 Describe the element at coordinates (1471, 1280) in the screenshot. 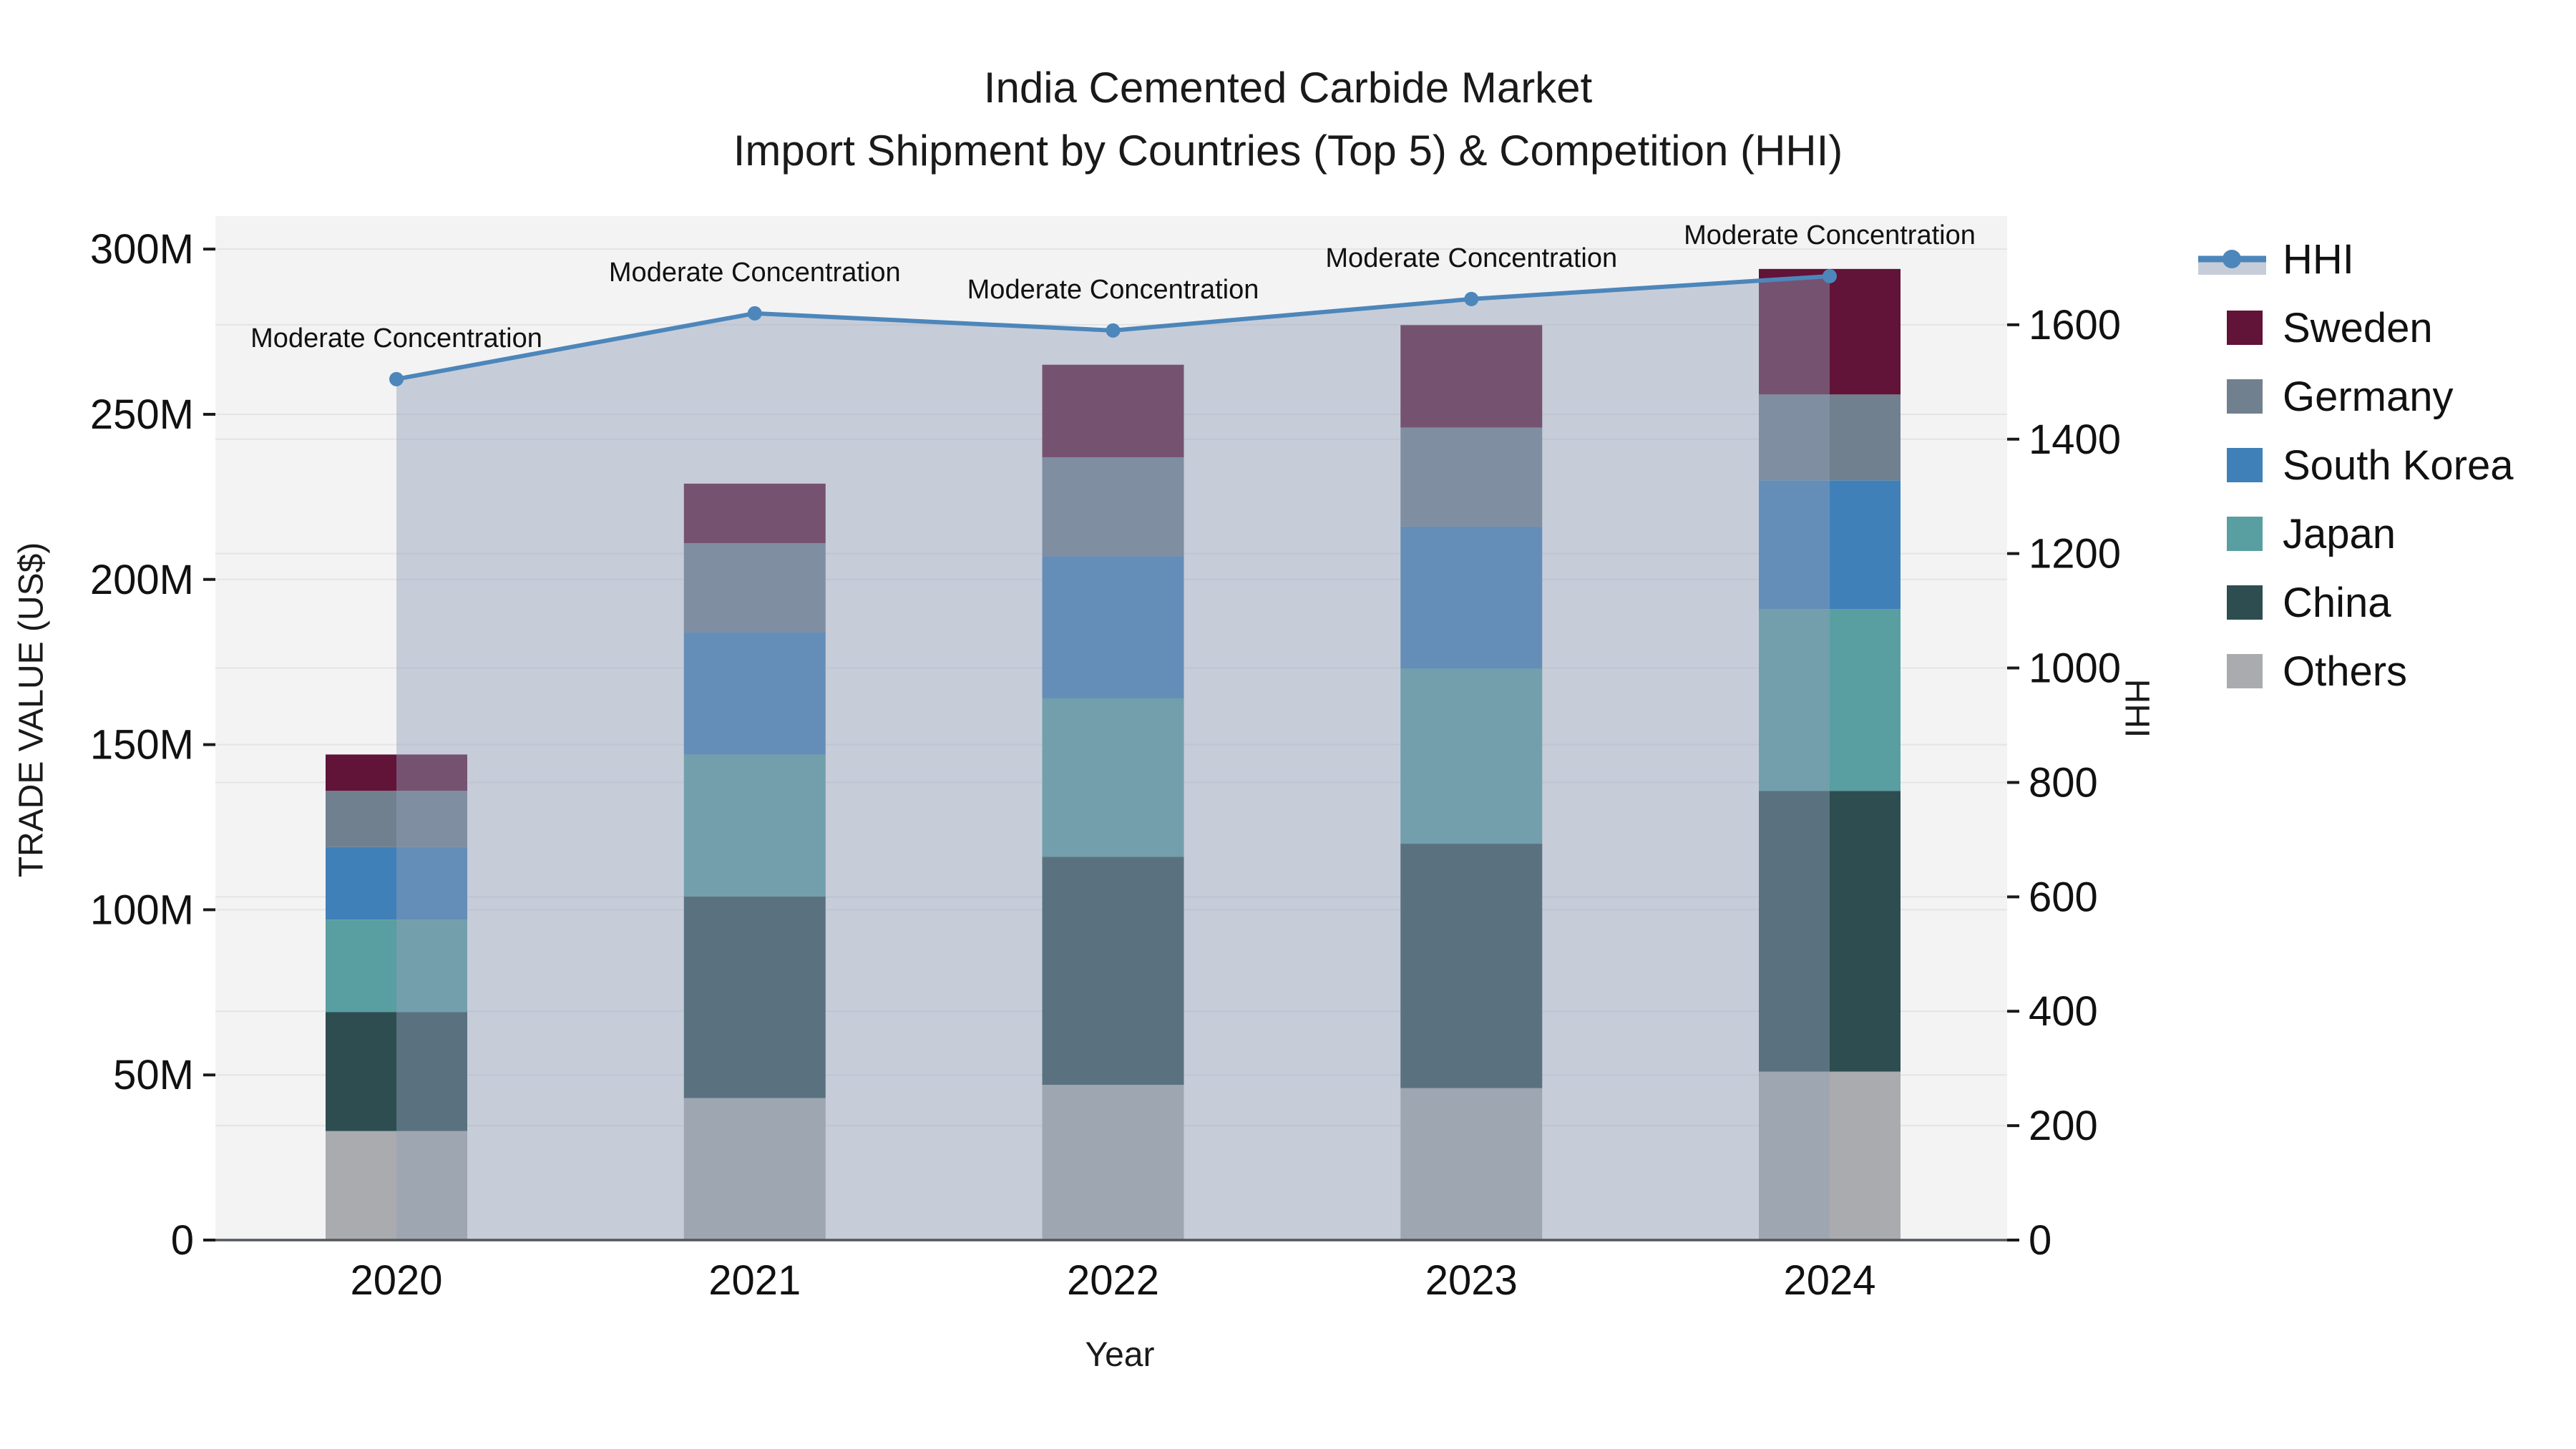

I see `tick-label-x-2023: 2023` at that location.